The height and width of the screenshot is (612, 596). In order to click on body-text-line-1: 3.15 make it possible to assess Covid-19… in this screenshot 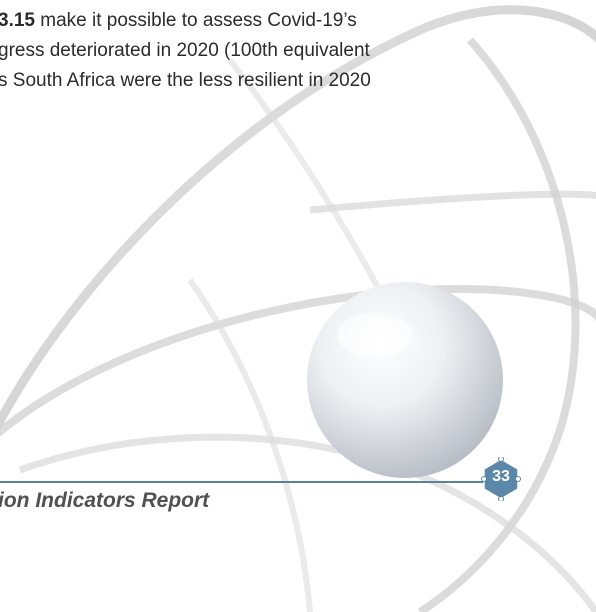, I will do `click(178, 21)`.